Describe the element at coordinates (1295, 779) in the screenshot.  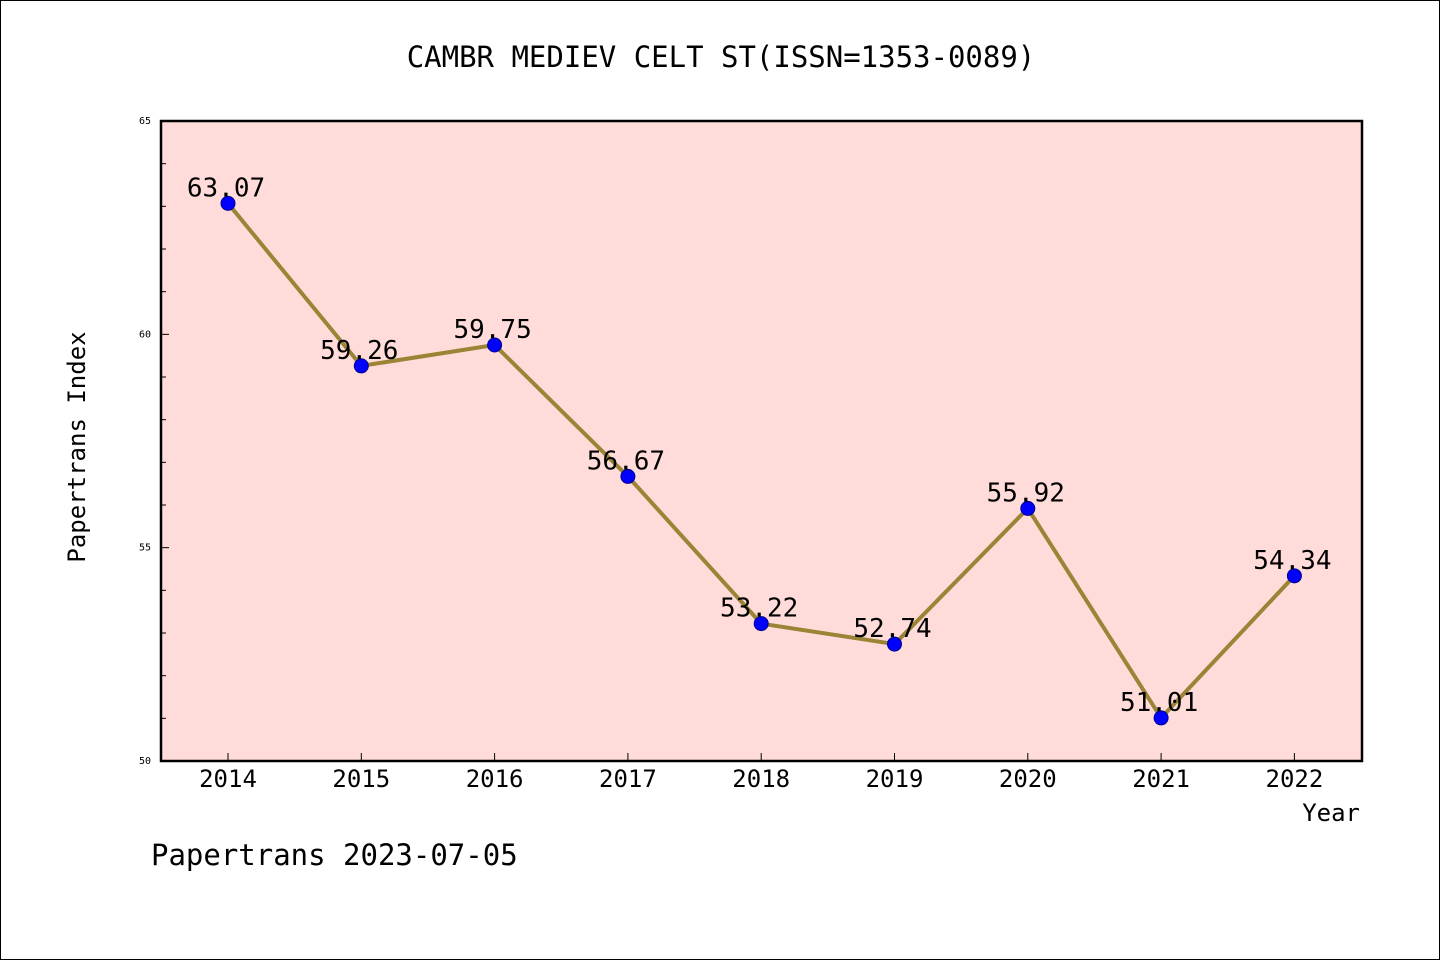
I see `x-tick-label: 2022` at that location.